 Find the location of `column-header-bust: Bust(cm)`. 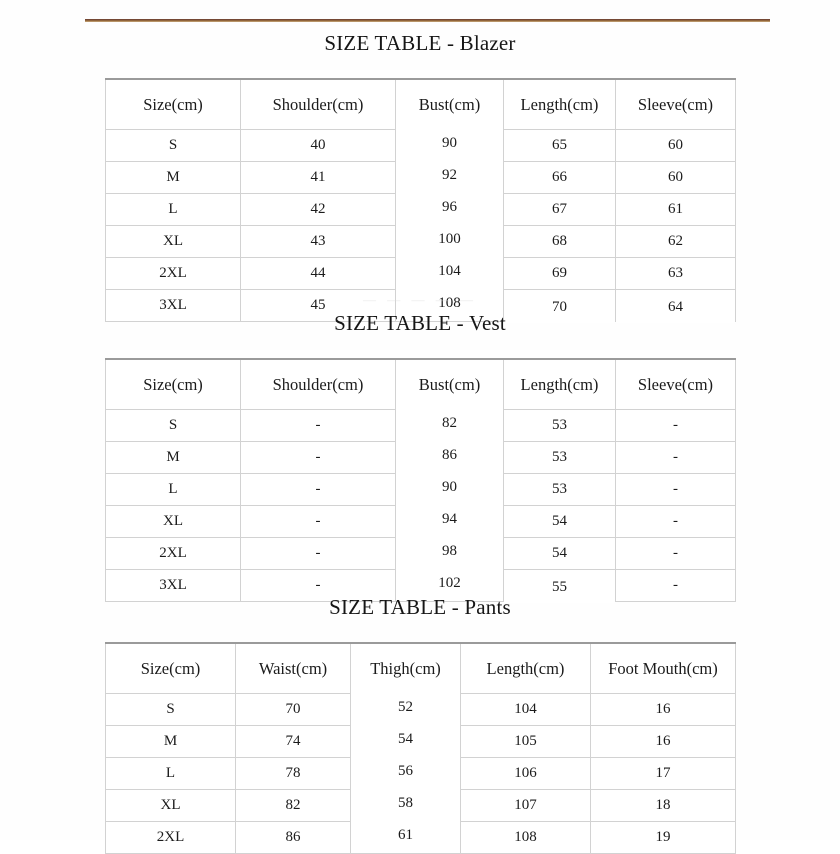

column-header-bust: Bust(cm) is located at coordinates (449, 384).